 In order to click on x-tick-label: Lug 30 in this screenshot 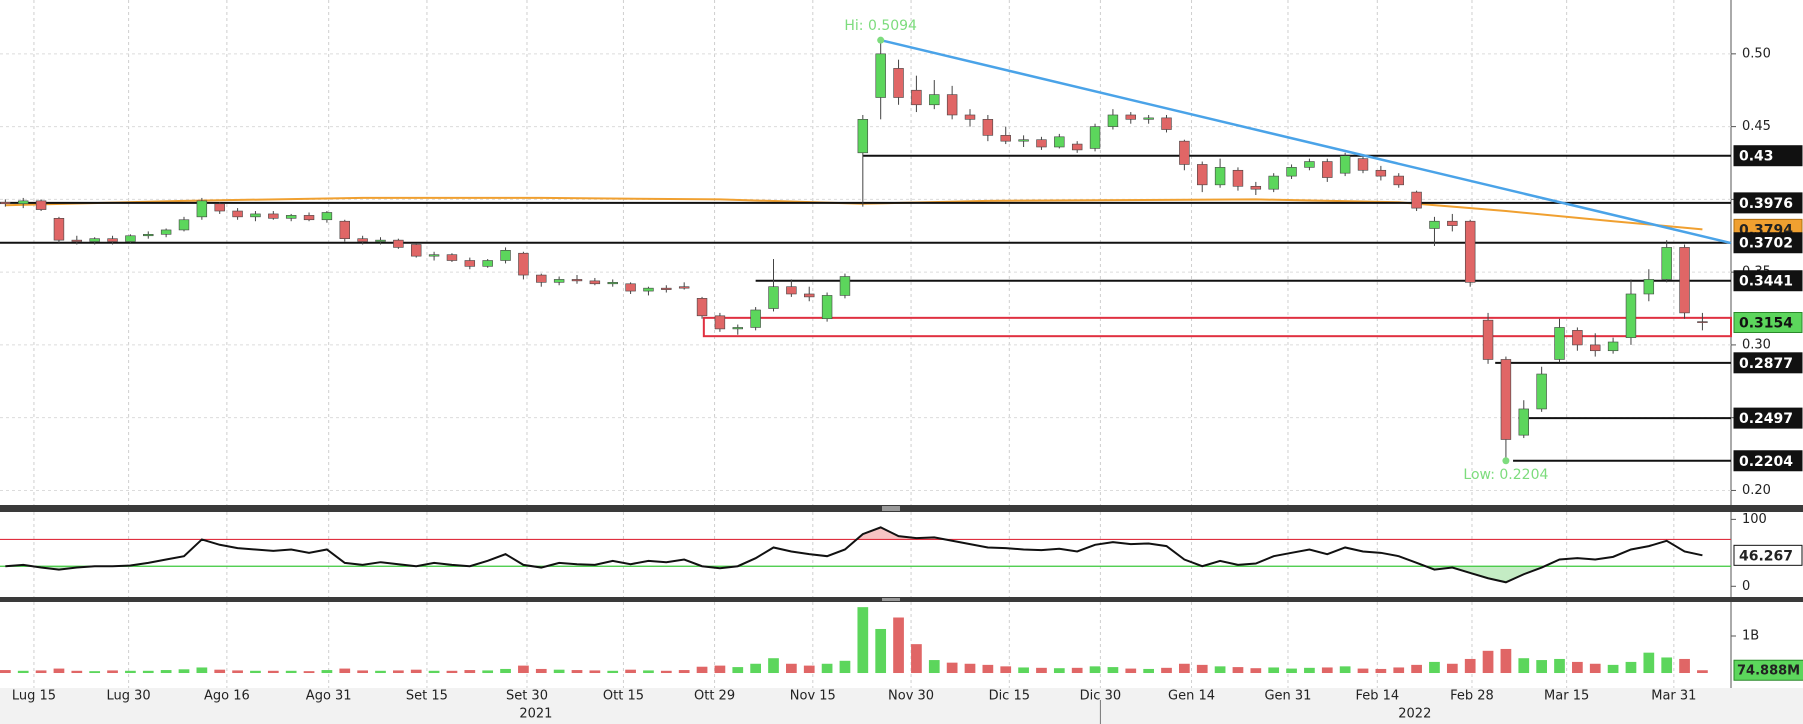, I will do `click(129, 696)`.